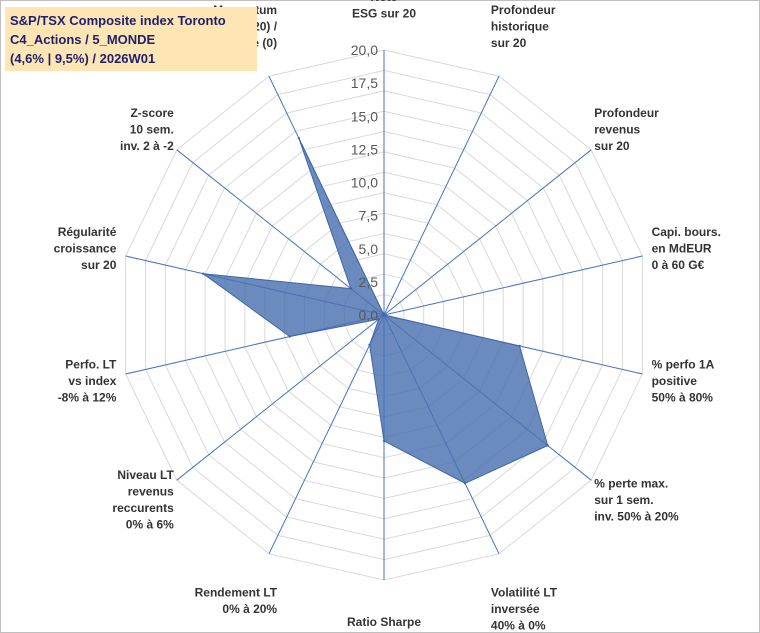  Describe the element at coordinates (515, 609) in the screenshot. I see `axis-label-line: inversée` at that location.